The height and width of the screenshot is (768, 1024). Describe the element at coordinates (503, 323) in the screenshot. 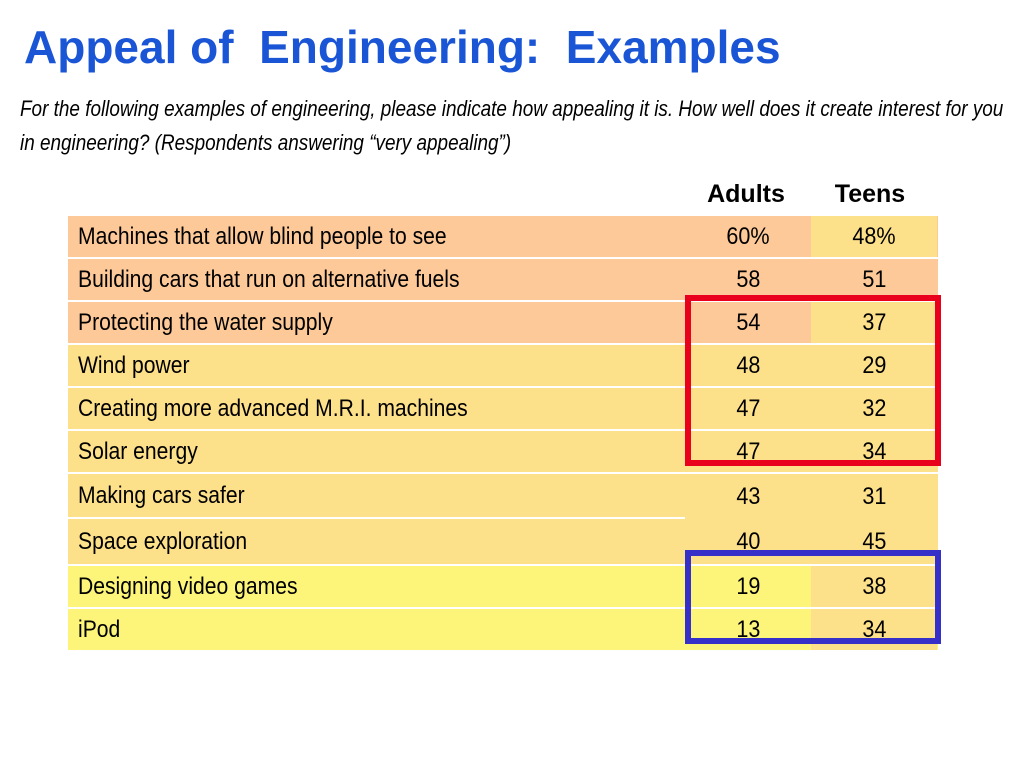

I see `table-row: Protecting the water supply 54 37` at that location.